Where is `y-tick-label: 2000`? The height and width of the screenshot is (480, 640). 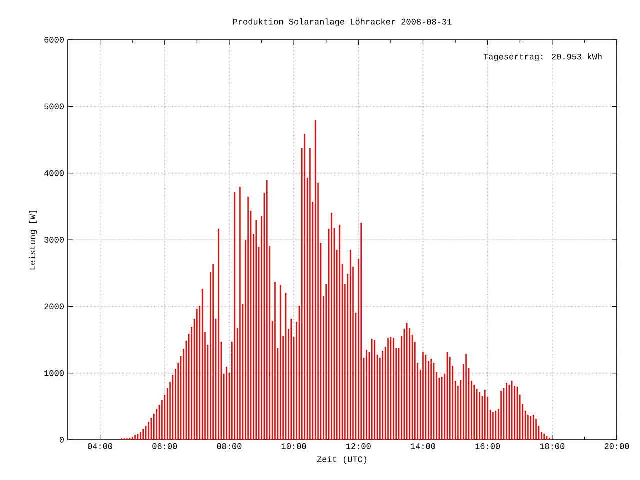
y-tick-label: 2000 is located at coordinates (54, 307).